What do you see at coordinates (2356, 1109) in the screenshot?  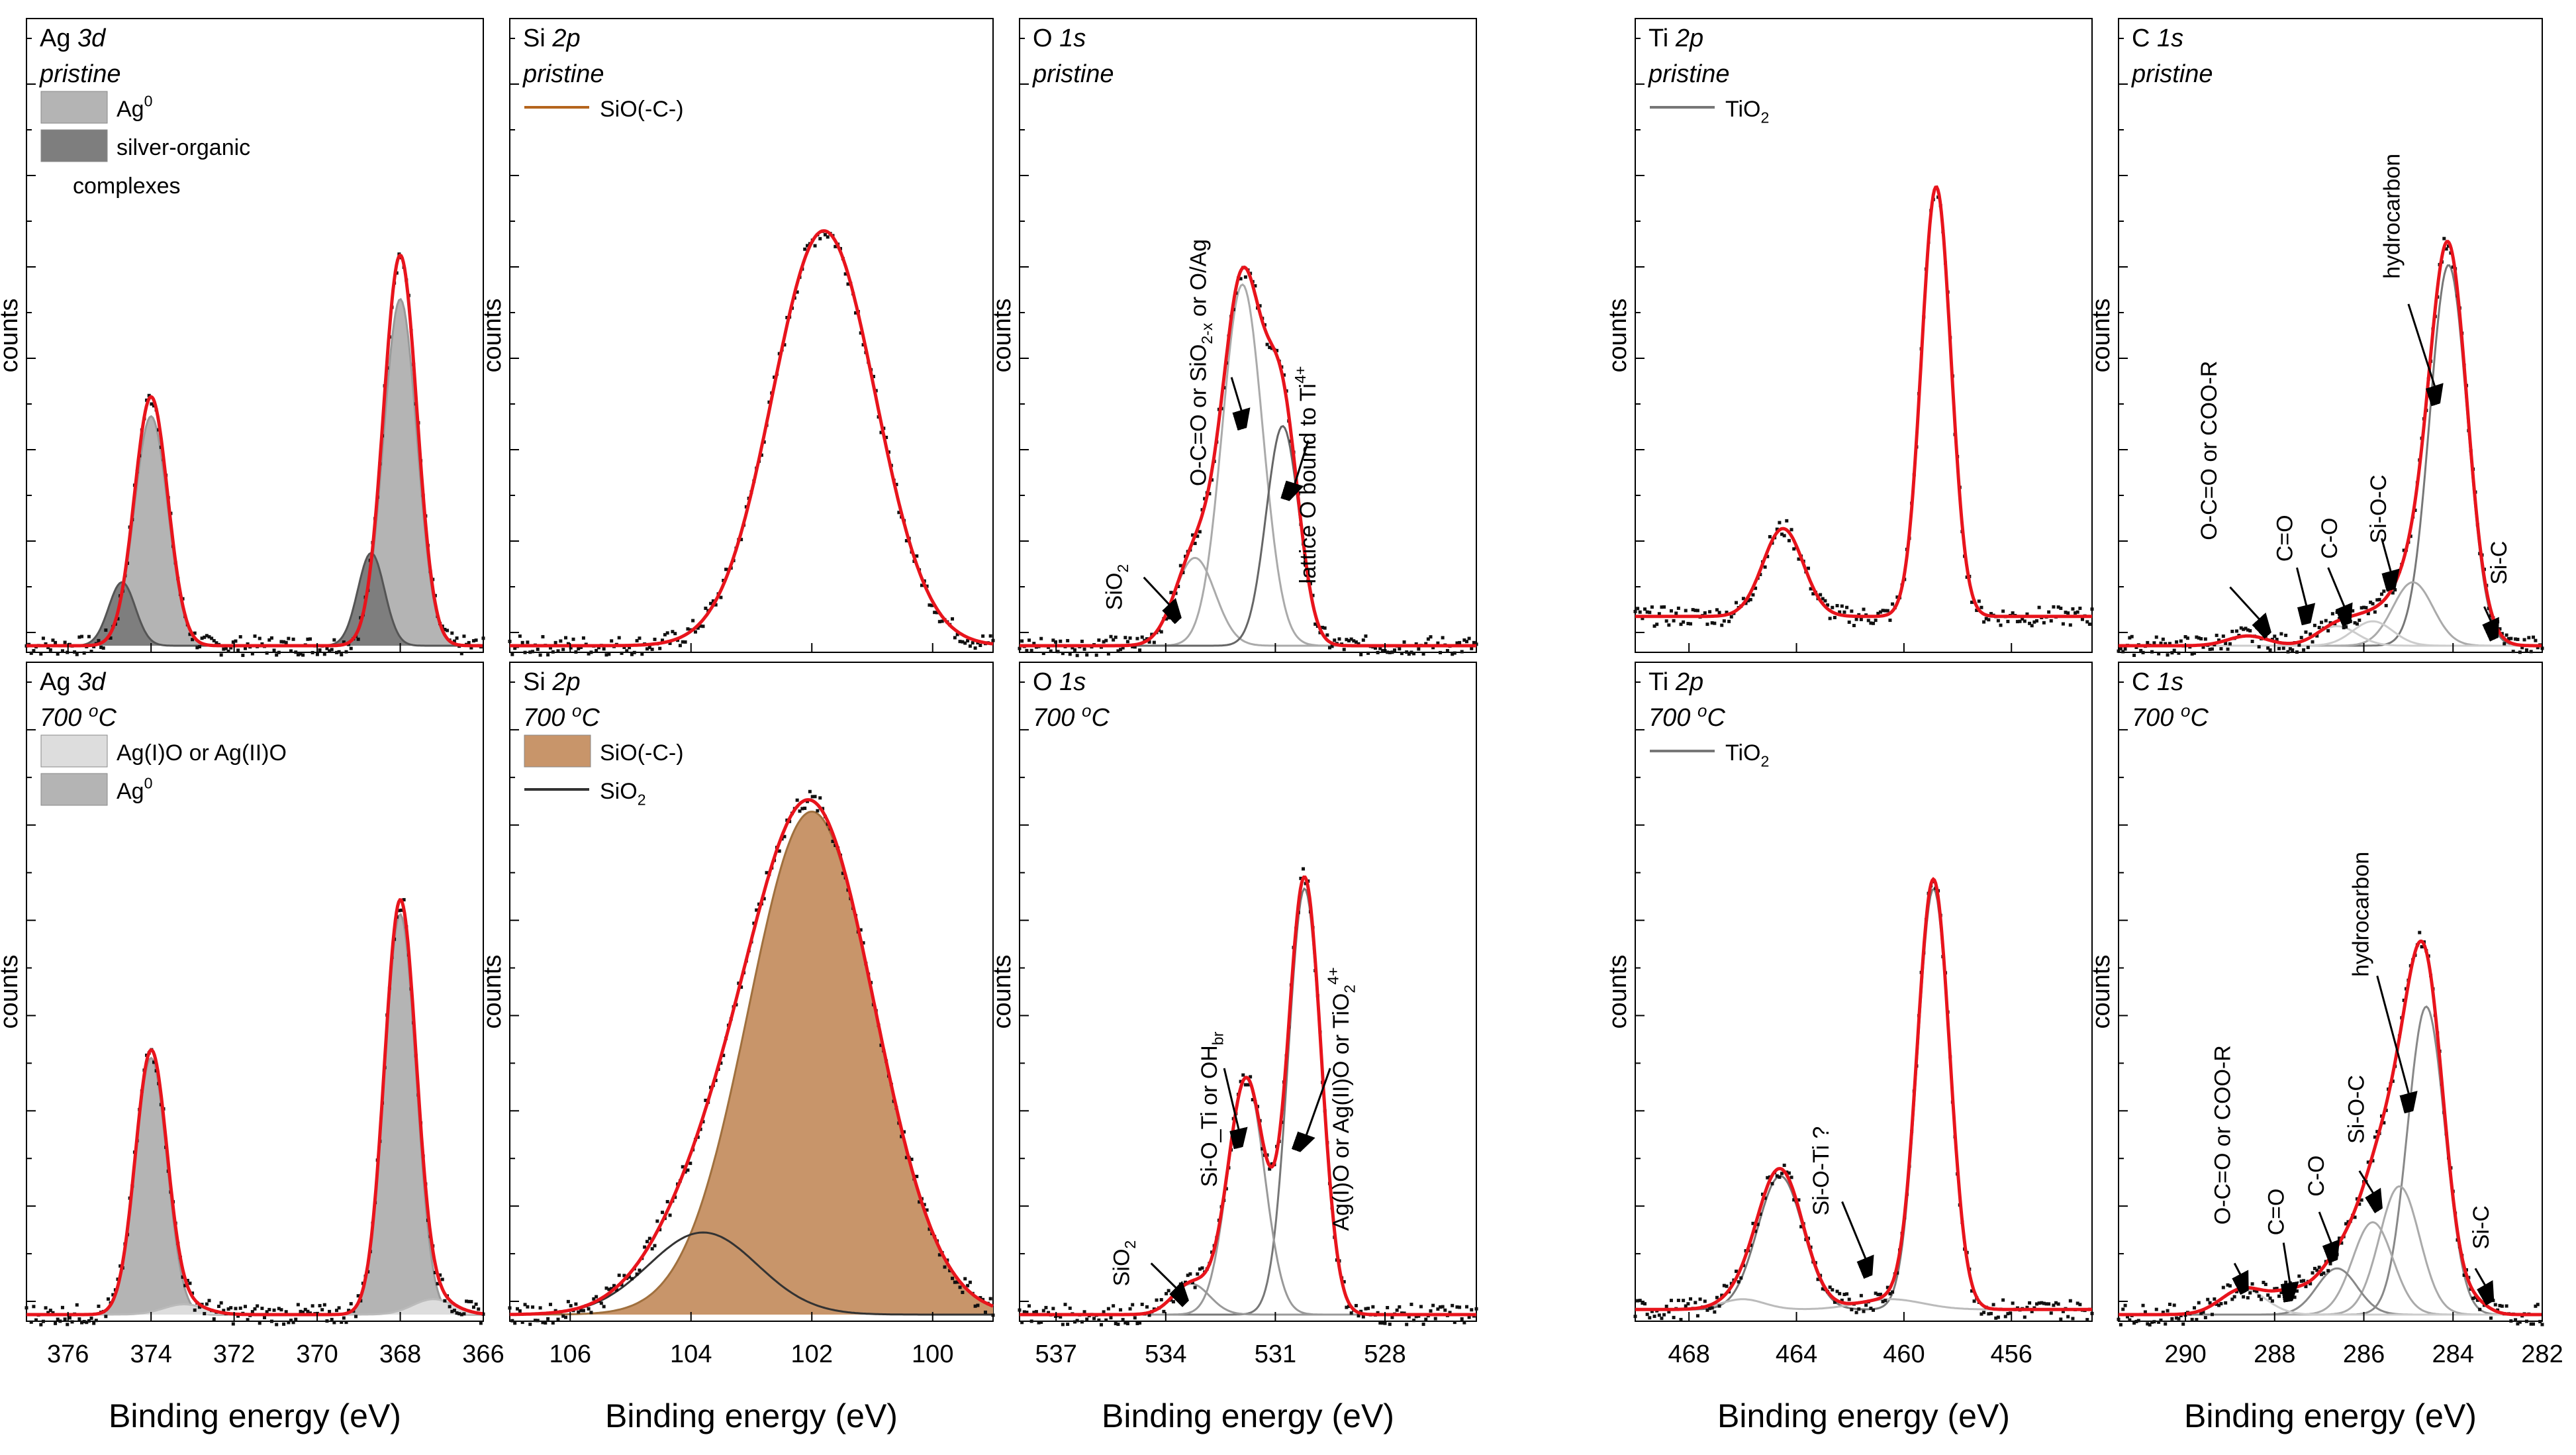 I see `annotation-label: Si-O-C` at bounding box center [2356, 1109].